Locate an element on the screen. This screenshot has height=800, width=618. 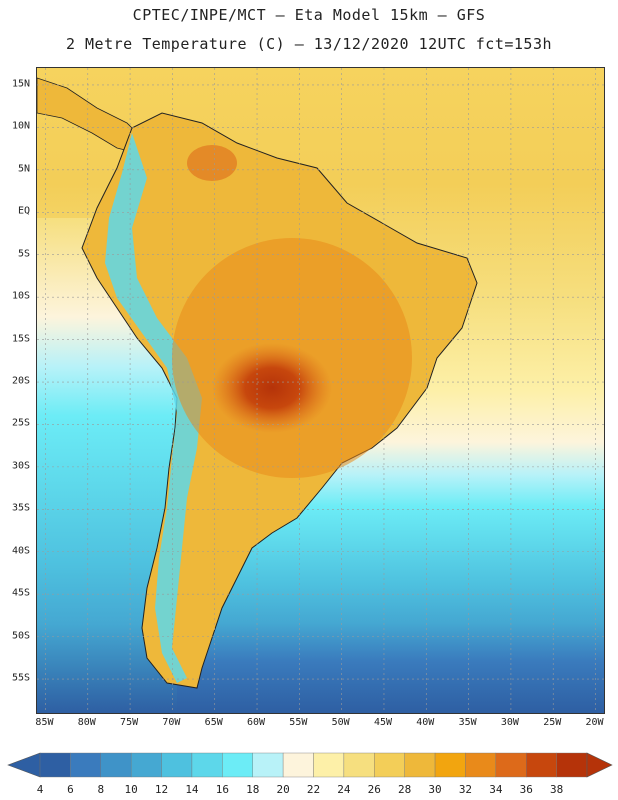
lat-tick-label: 50S is located at coordinates (20, 636).